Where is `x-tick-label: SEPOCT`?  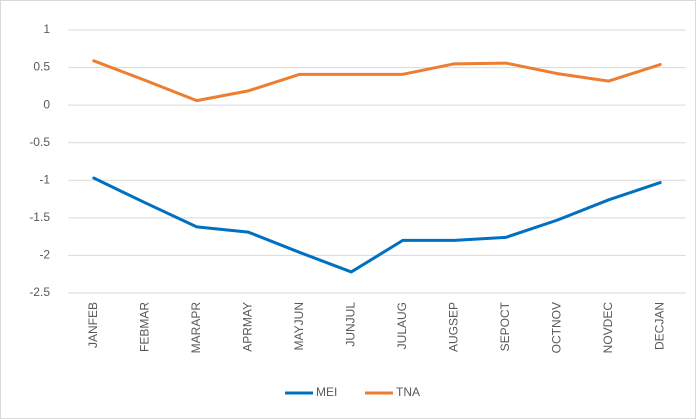 x-tick-label: SEPOCT is located at coordinates (505, 326).